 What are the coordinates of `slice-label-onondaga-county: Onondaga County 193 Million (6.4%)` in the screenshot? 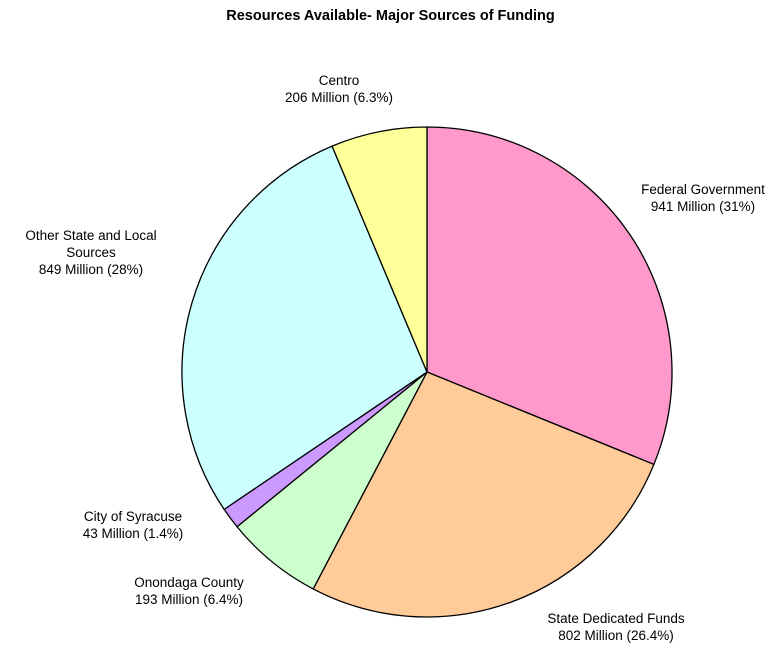 It's located at (189, 591).